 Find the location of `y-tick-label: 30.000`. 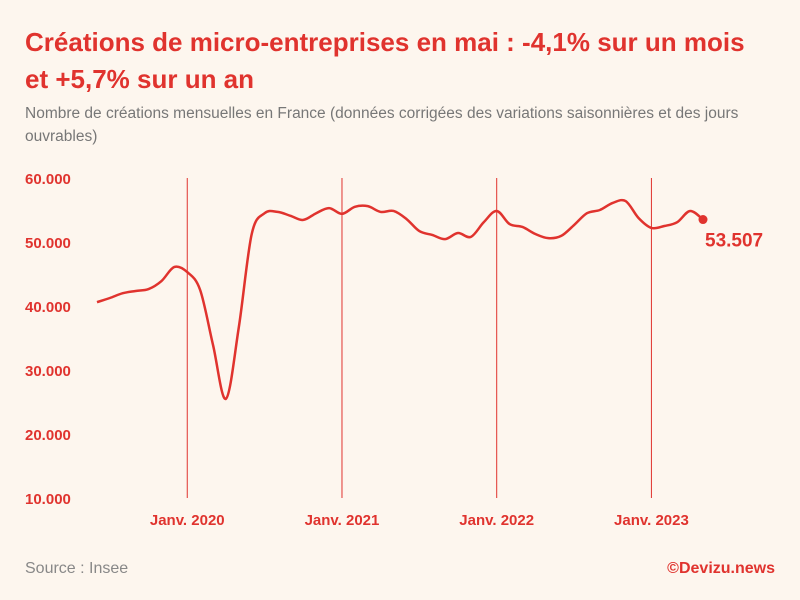

y-tick-label: 30.000 is located at coordinates (48, 371).